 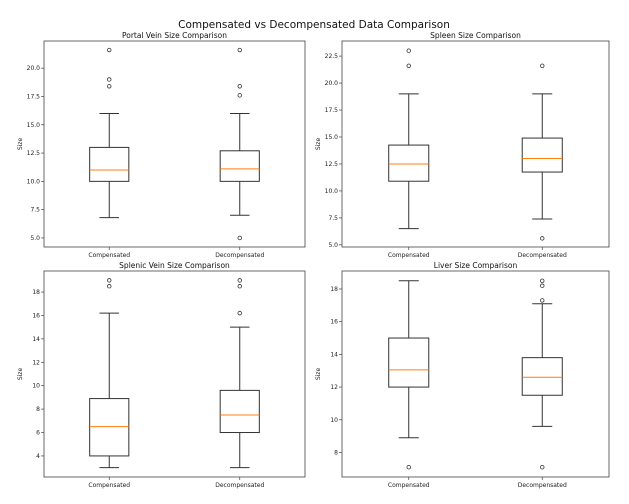 What do you see at coordinates (174, 265) in the screenshot?
I see `subplot-title: Splenic Vein Size Comparison` at bounding box center [174, 265].